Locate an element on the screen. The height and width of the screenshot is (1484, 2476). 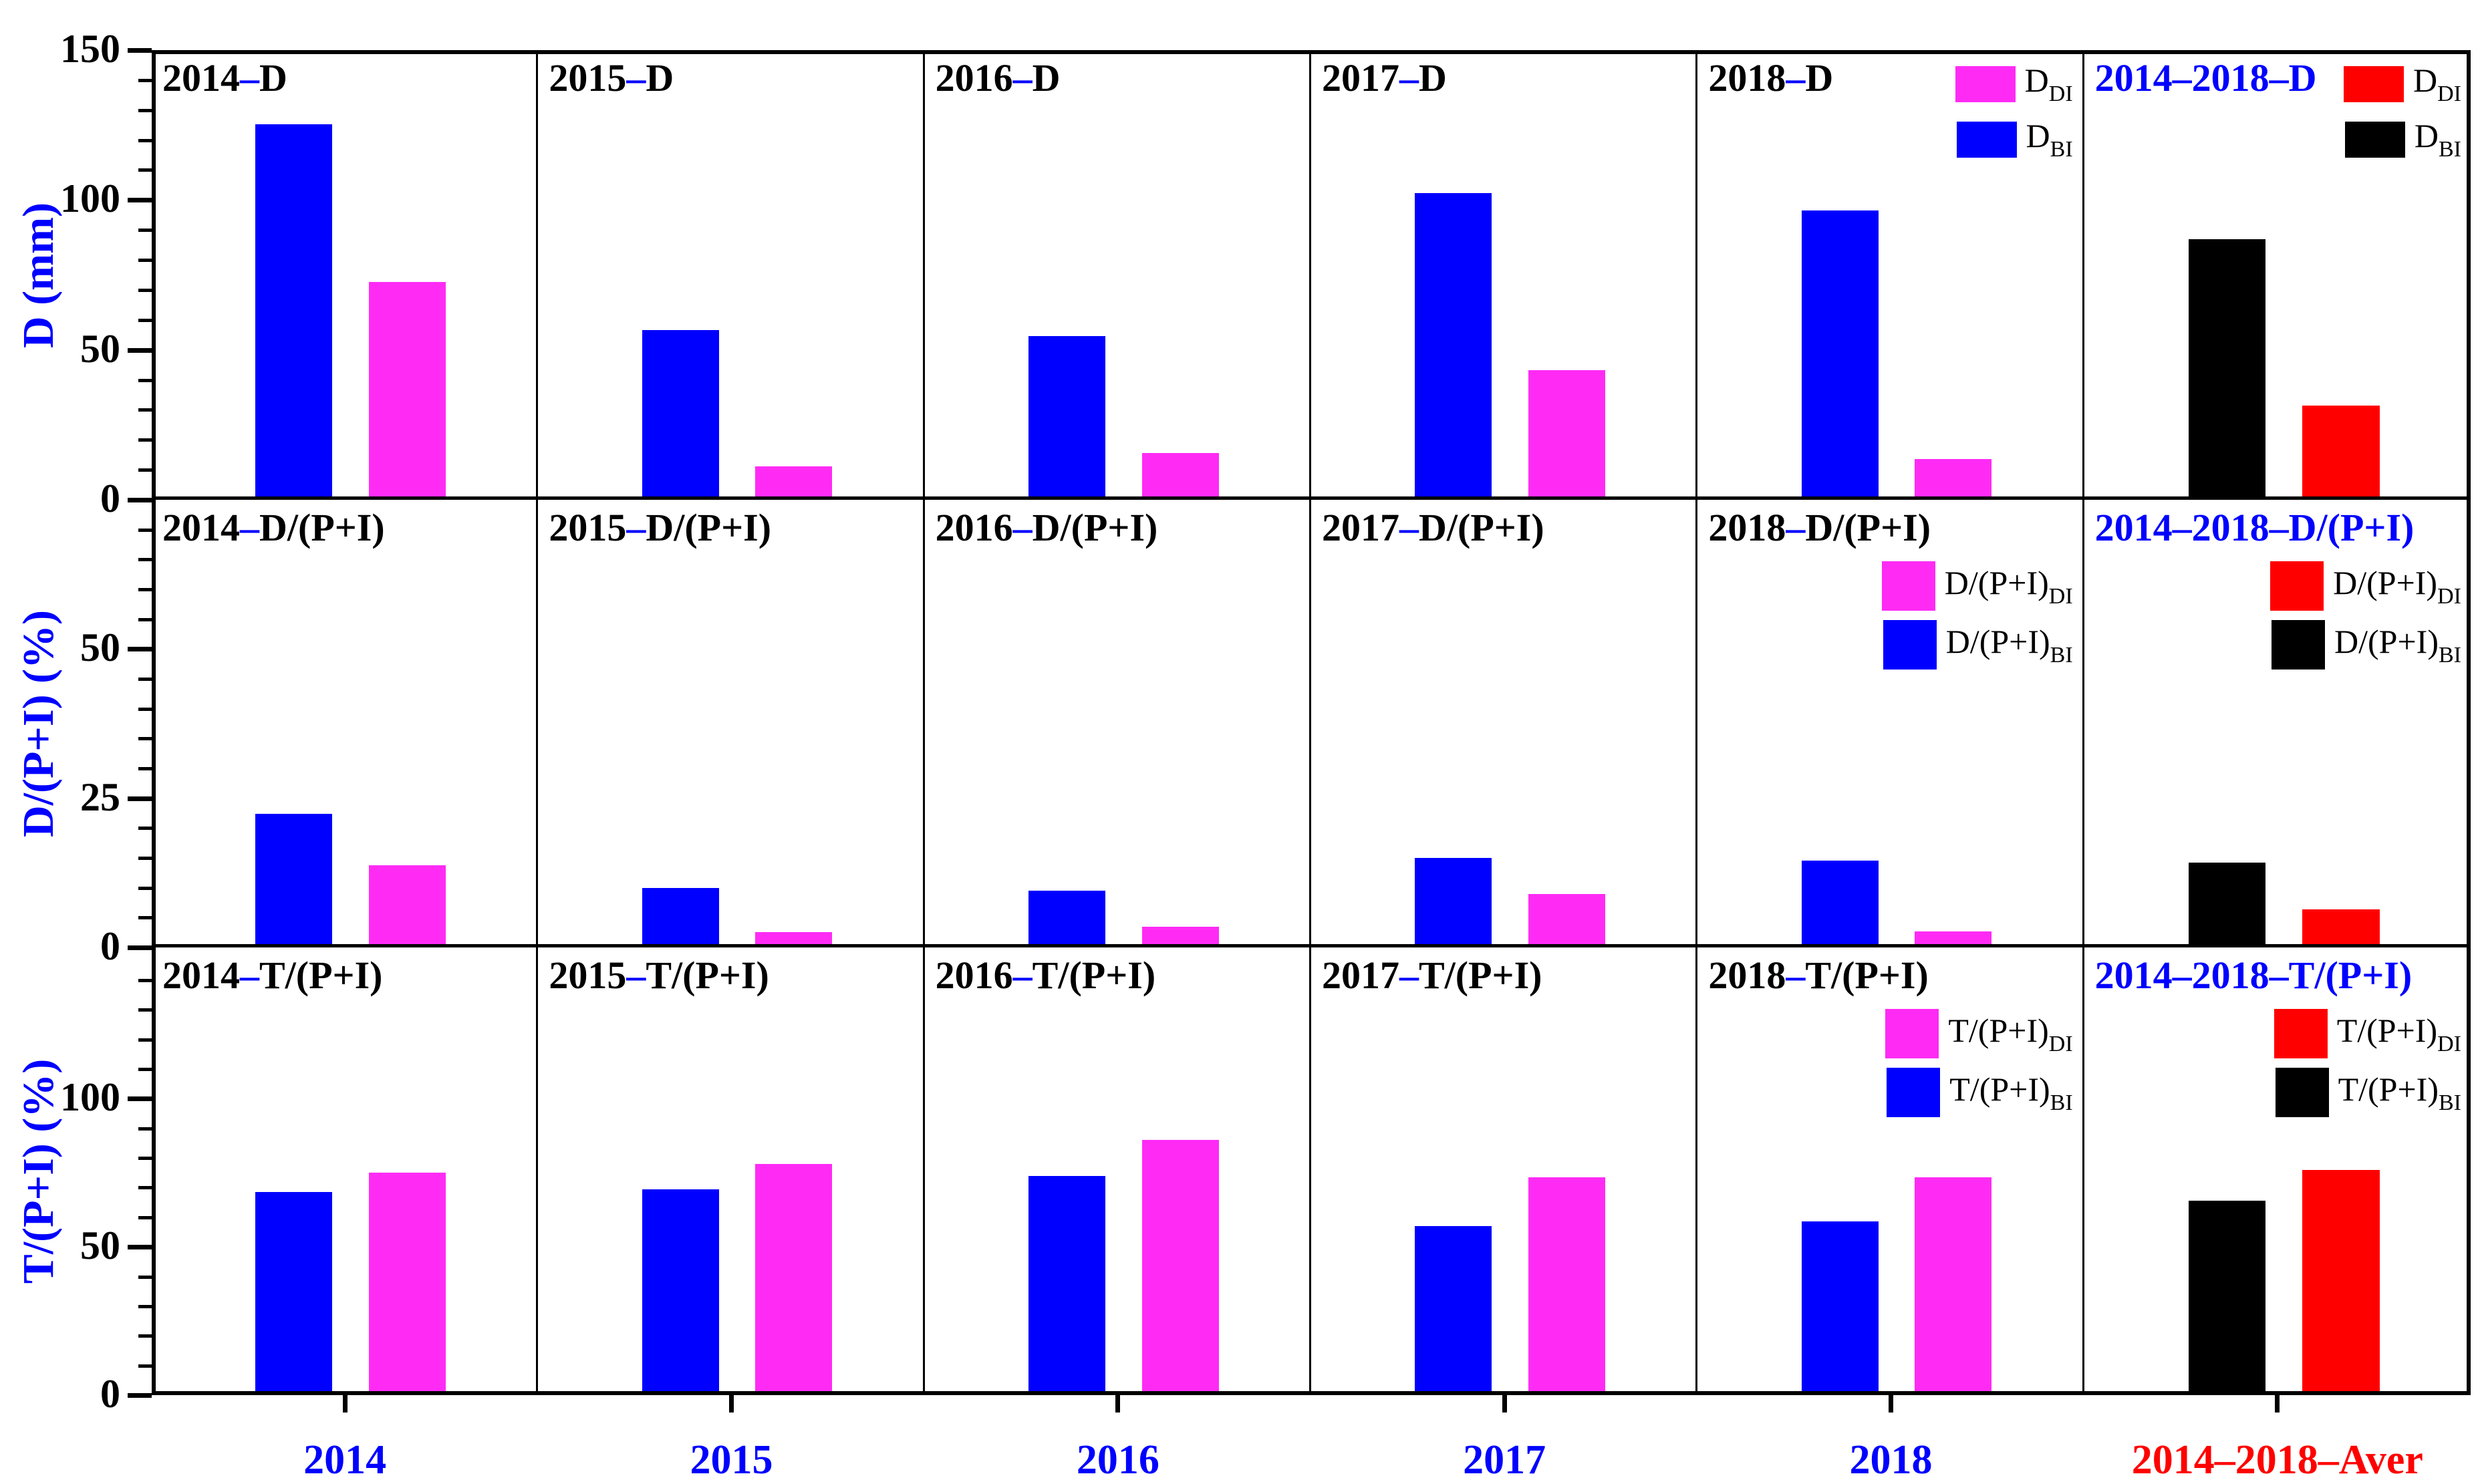
panel-title: 2017–T/(P+I) is located at coordinates (1432, 975).